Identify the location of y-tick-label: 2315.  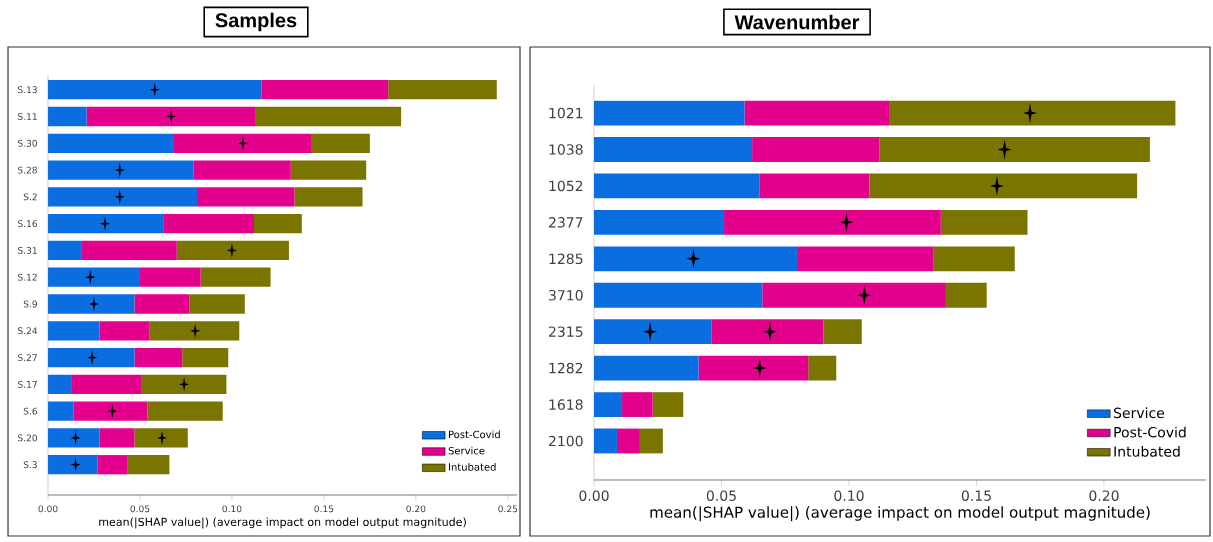
(566, 331).